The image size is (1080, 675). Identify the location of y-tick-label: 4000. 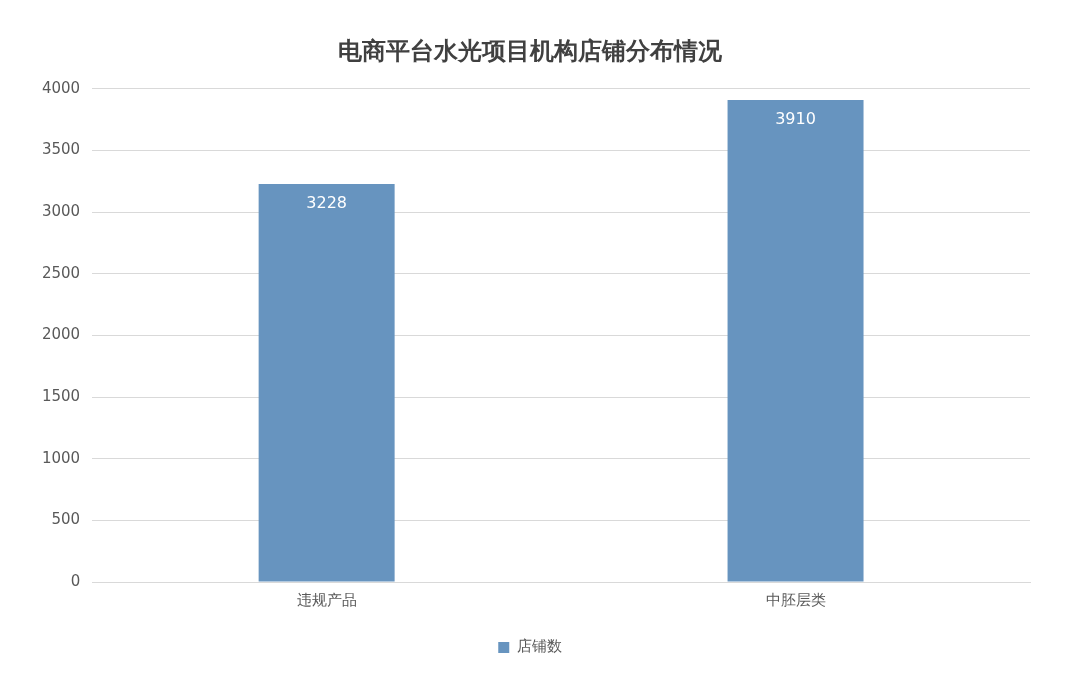
(61, 87).